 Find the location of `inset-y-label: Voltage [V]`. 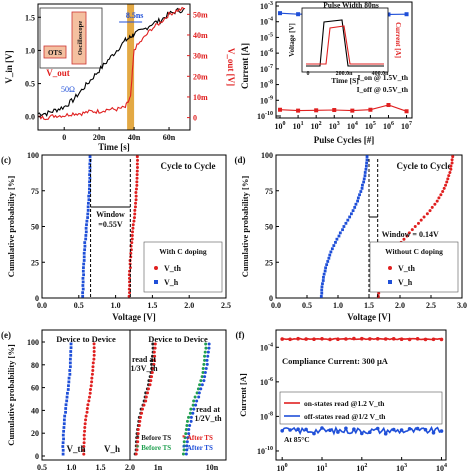

inset-y-label: Voltage [V] is located at coordinates (292, 40).